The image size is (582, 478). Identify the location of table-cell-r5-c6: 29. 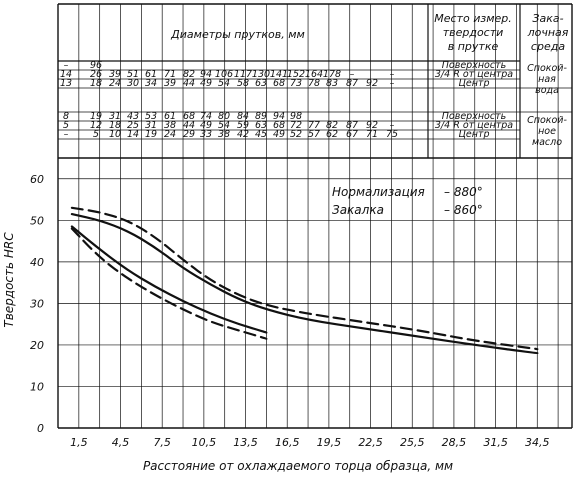
(189, 134).